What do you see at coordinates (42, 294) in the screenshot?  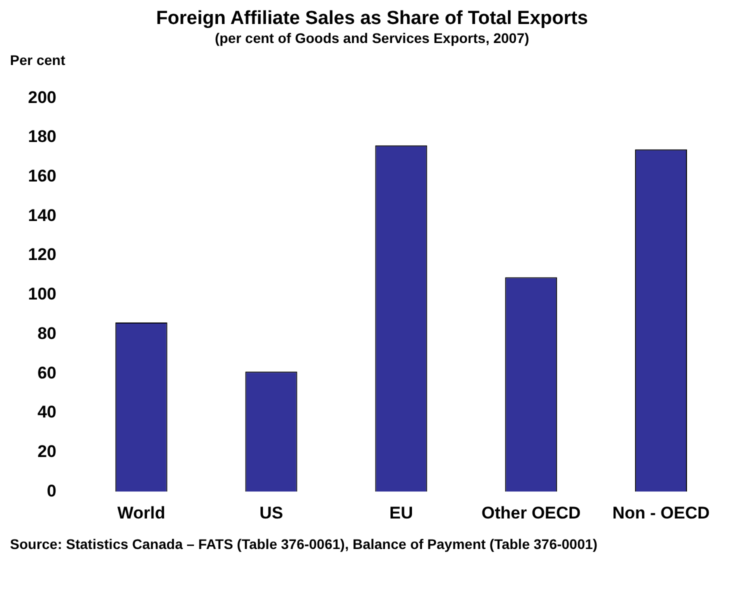 I see `y-tick-label: 100` at bounding box center [42, 294].